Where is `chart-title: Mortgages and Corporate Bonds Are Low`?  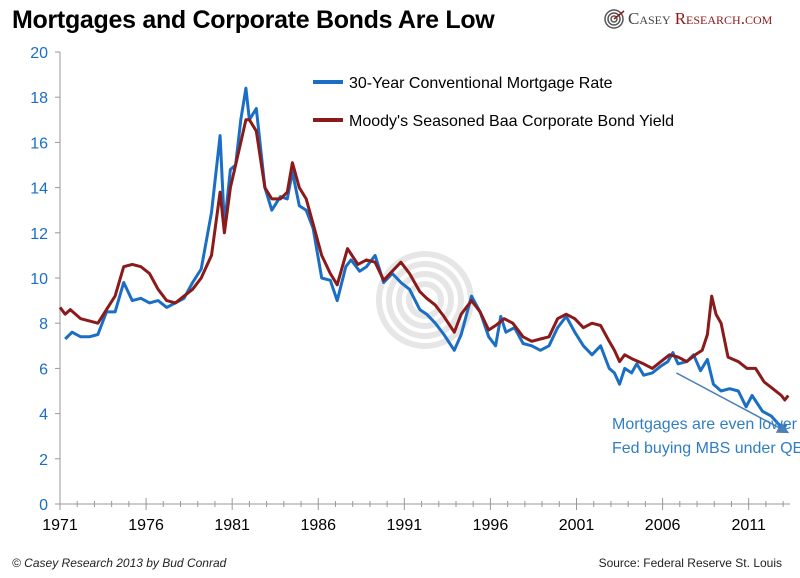 chart-title: Mortgages and Corporate Bonds Are Low is located at coordinates (253, 20).